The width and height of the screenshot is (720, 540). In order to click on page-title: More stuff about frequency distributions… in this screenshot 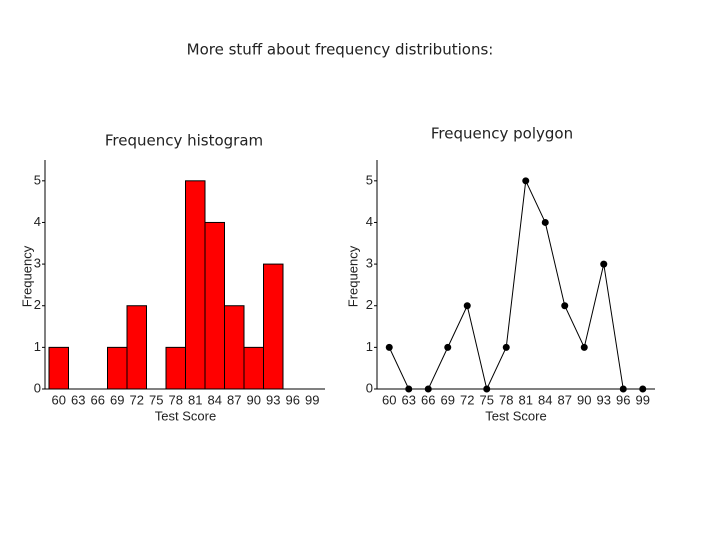, I will do `click(340, 50)`.